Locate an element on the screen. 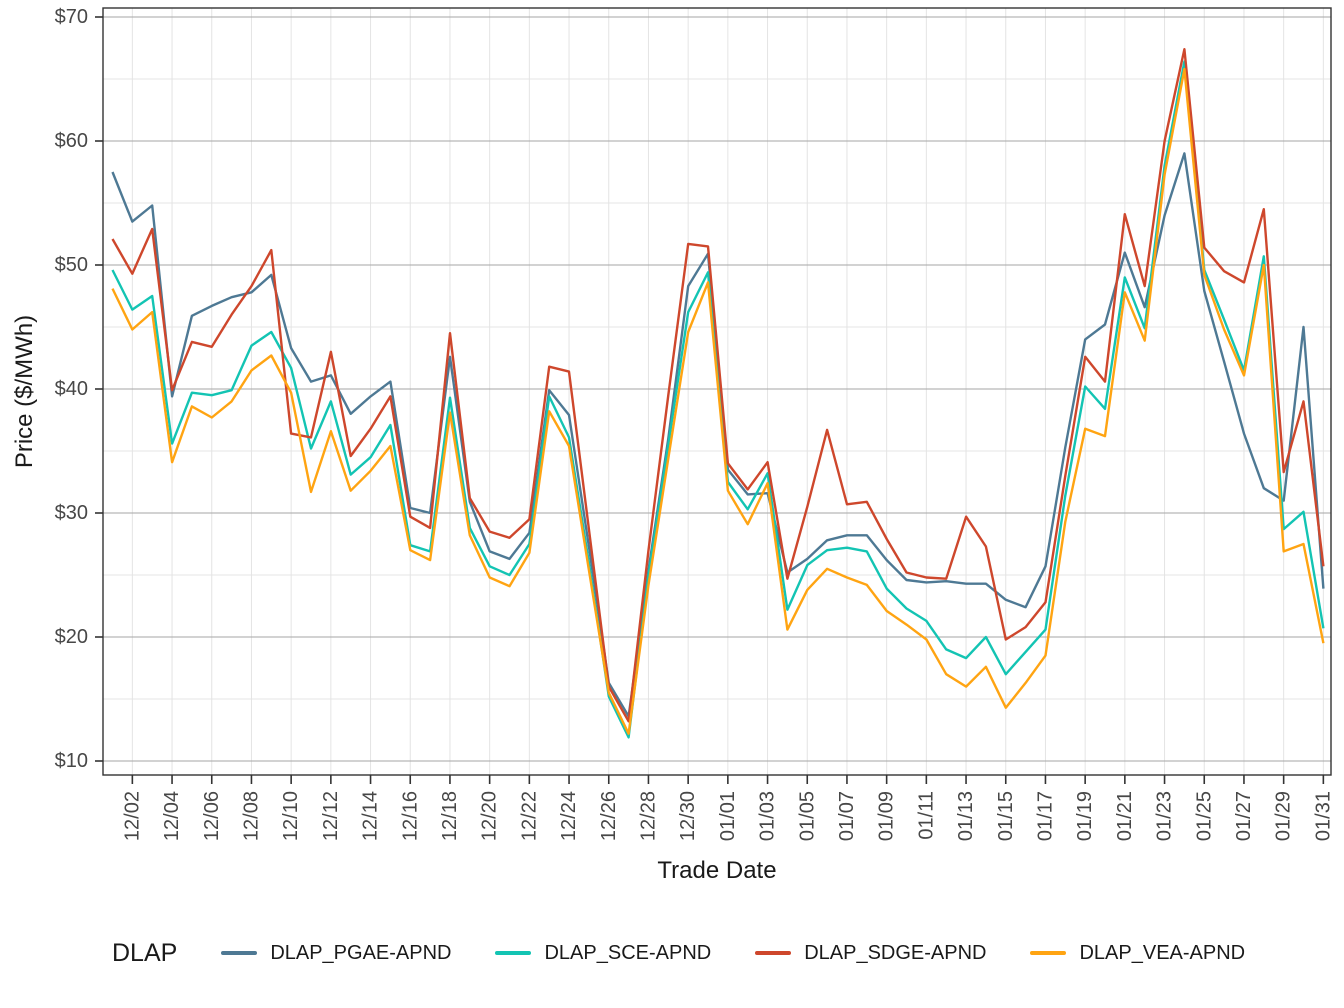 This screenshot has height=1008, width=1344. y-tick-label: $10 is located at coordinates (71, 761).